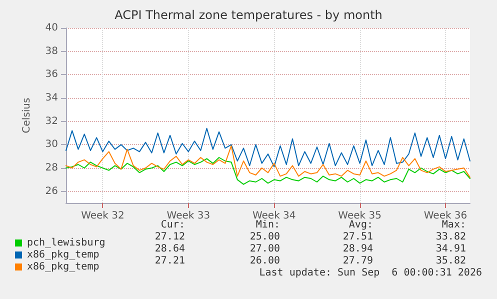 This screenshot has height=299, width=497. I want to click on chart-title: ACPI Thermal zone temperatures - by month, so click(248, 15).